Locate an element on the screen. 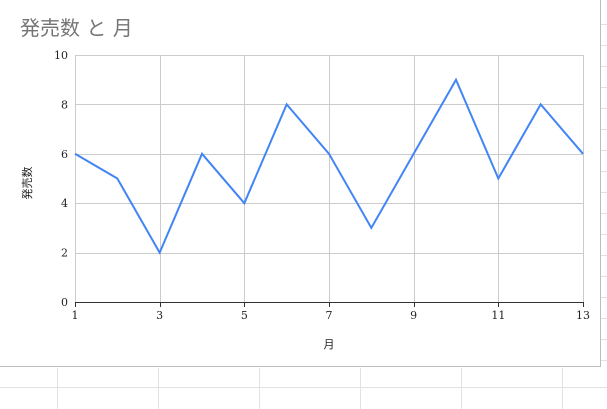  x-tick-label: 13 is located at coordinates (583, 315).